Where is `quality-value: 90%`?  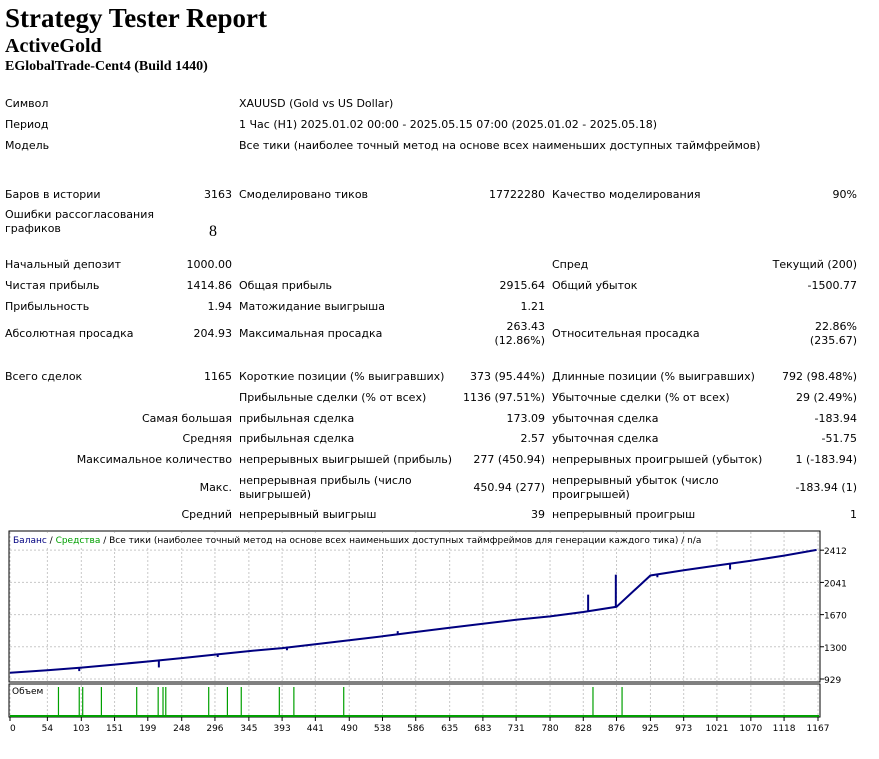
quality-value: 90% is located at coordinates (844, 194).